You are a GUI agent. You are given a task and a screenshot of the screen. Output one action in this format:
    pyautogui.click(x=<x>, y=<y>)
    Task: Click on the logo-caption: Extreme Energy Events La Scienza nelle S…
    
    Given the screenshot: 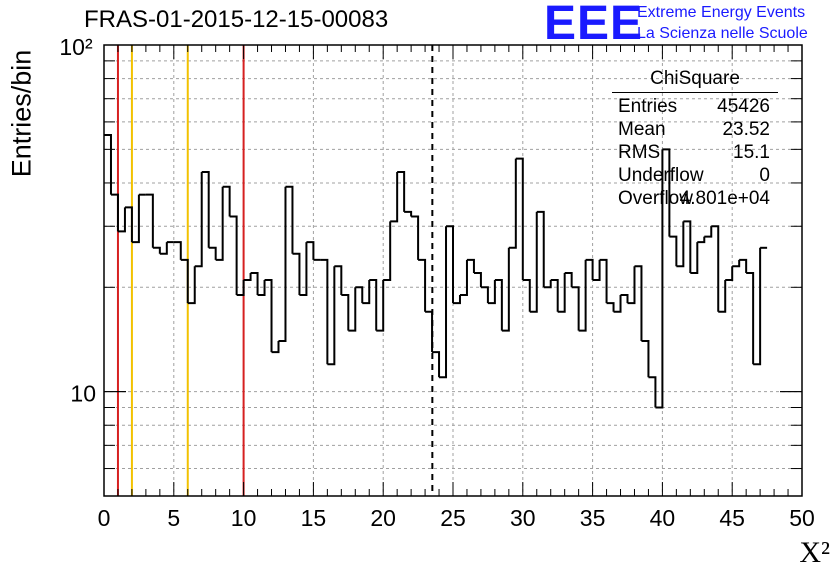 What is the action you would take?
    pyautogui.click(x=722, y=23)
    